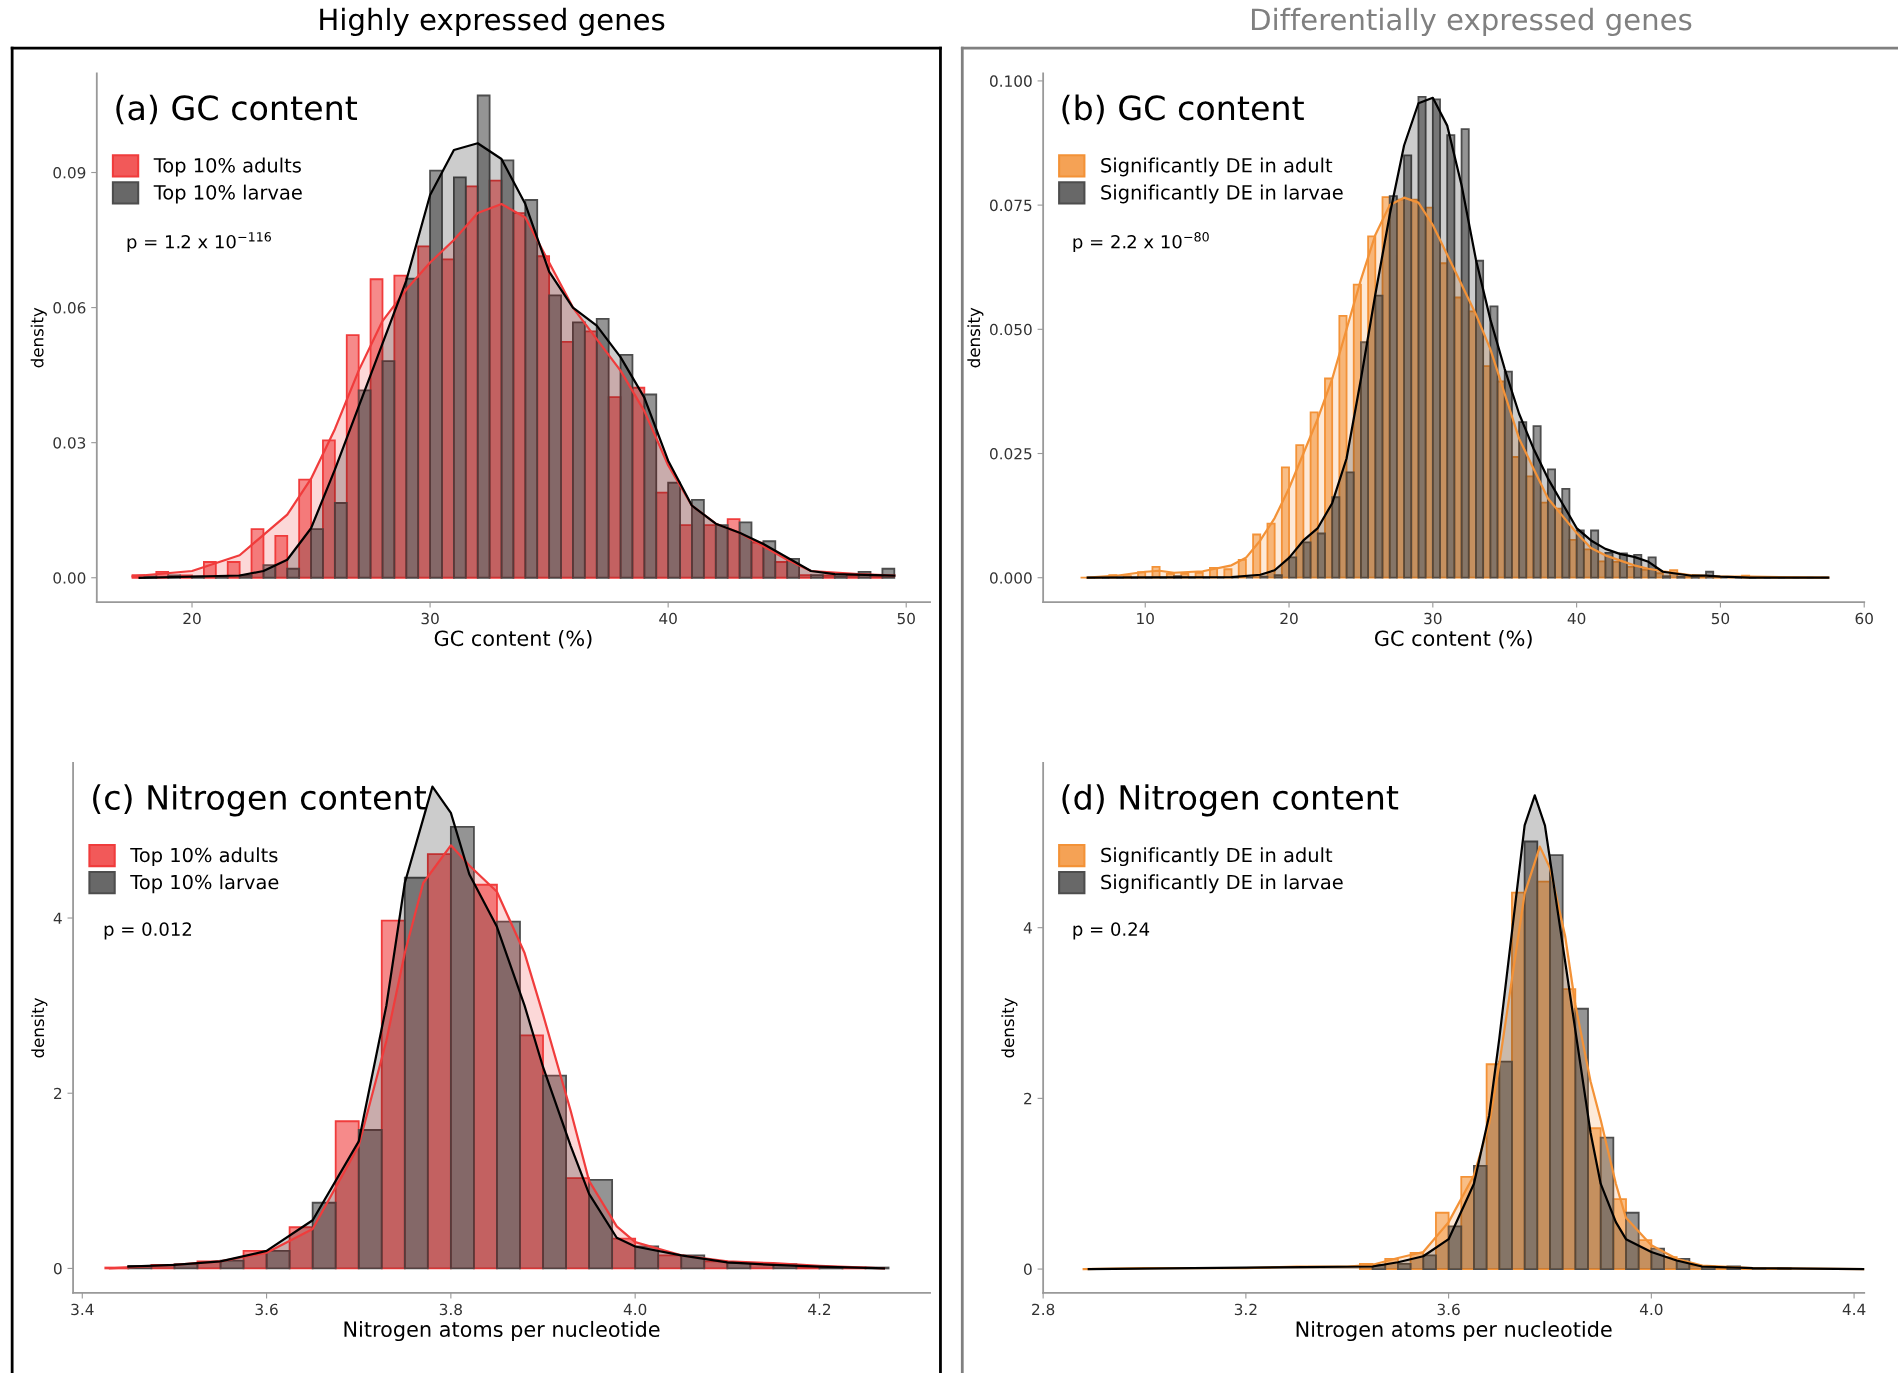 The width and height of the screenshot is (1898, 1373). I want to click on text: (b) GC content, so click(1183, 109).